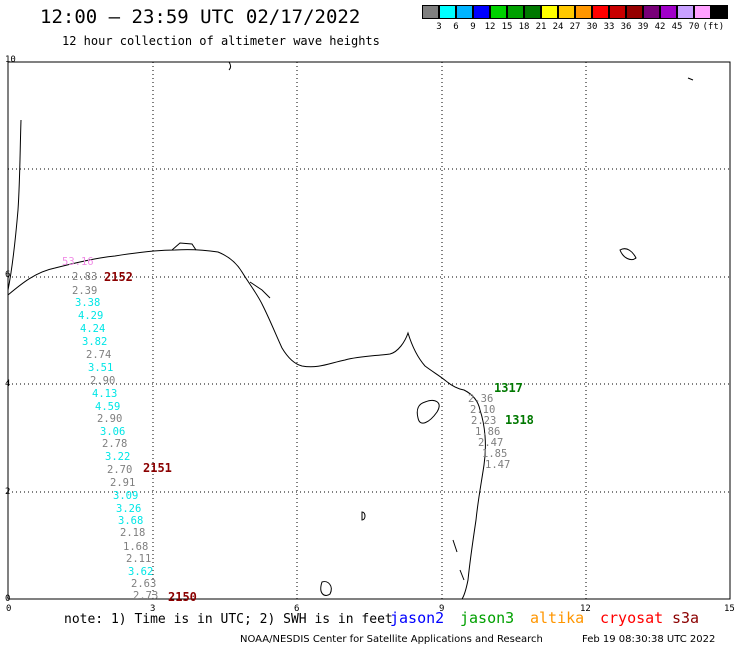 The image size is (740, 650). I want to click on legend-label: 30, so click(592, 27).